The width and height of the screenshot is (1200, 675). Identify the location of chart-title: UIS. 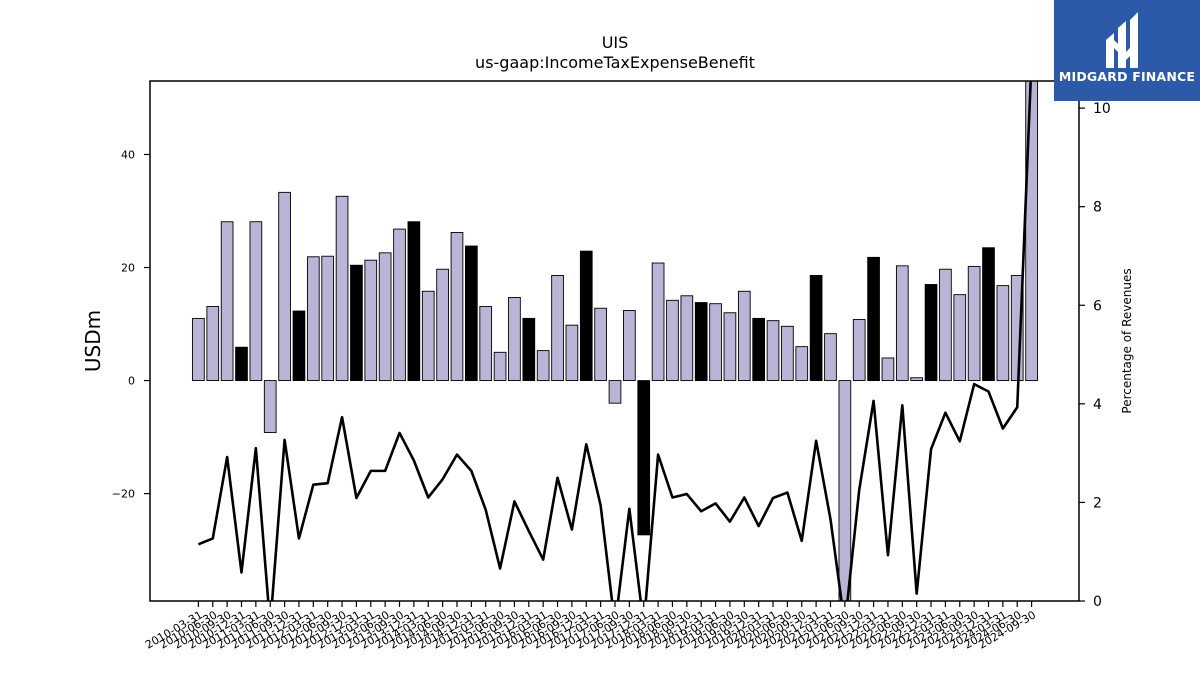
(615, 42).